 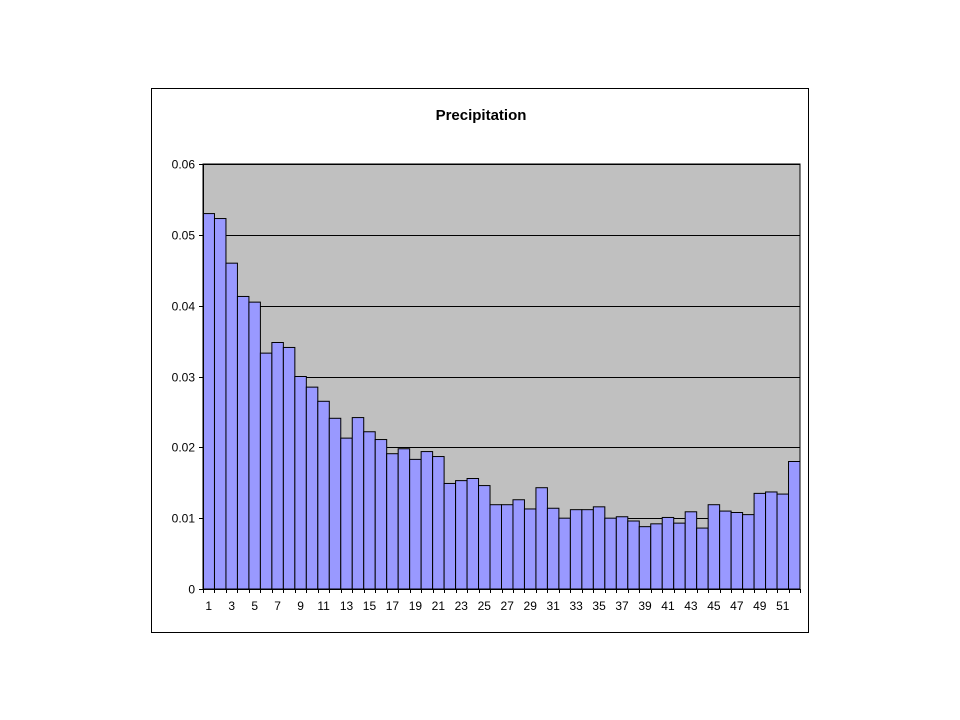 I want to click on x-tick-label: 27, so click(x=508, y=606).